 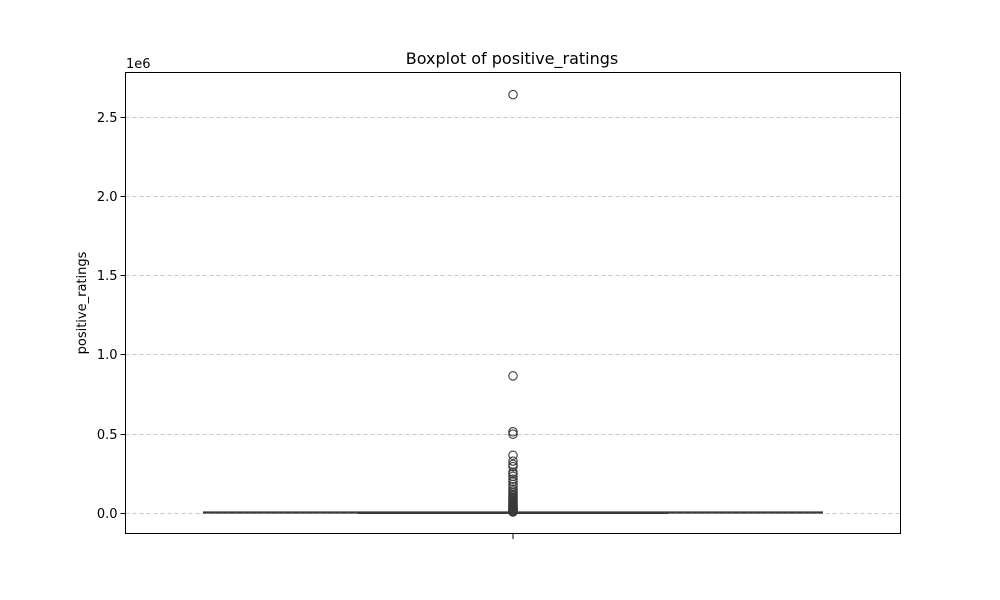 What do you see at coordinates (513, 303) in the screenshot?
I see `outlier-points` at bounding box center [513, 303].